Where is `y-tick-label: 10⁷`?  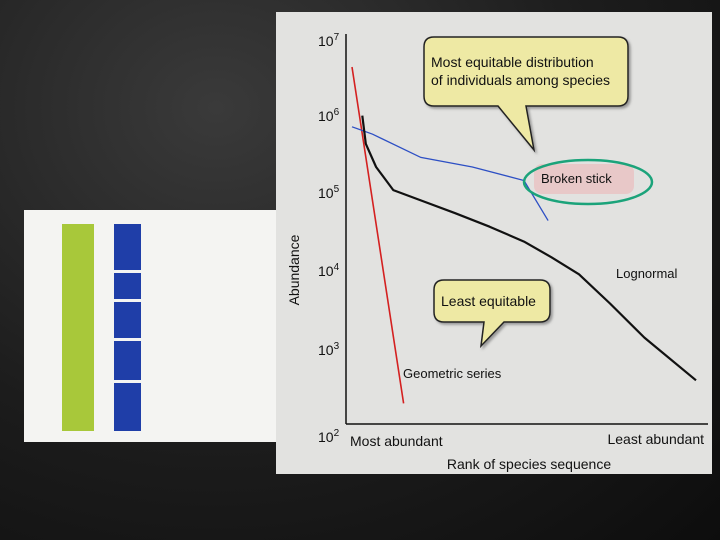
y-tick-label: 10⁷ is located at coordinates (329, 40).